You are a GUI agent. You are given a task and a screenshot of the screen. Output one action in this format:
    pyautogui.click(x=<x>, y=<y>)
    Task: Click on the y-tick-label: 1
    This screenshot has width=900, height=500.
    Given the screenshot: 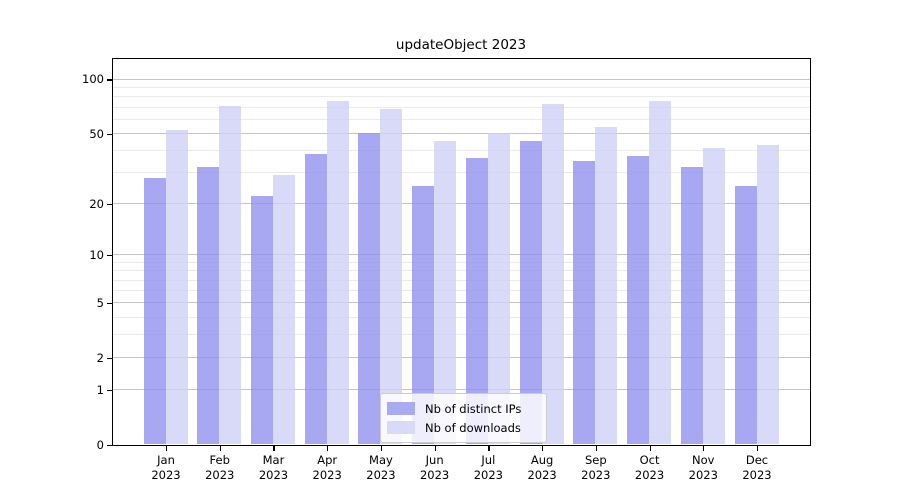 What is the action you would take?
    pyautogui.click(x=100, y=389)
    